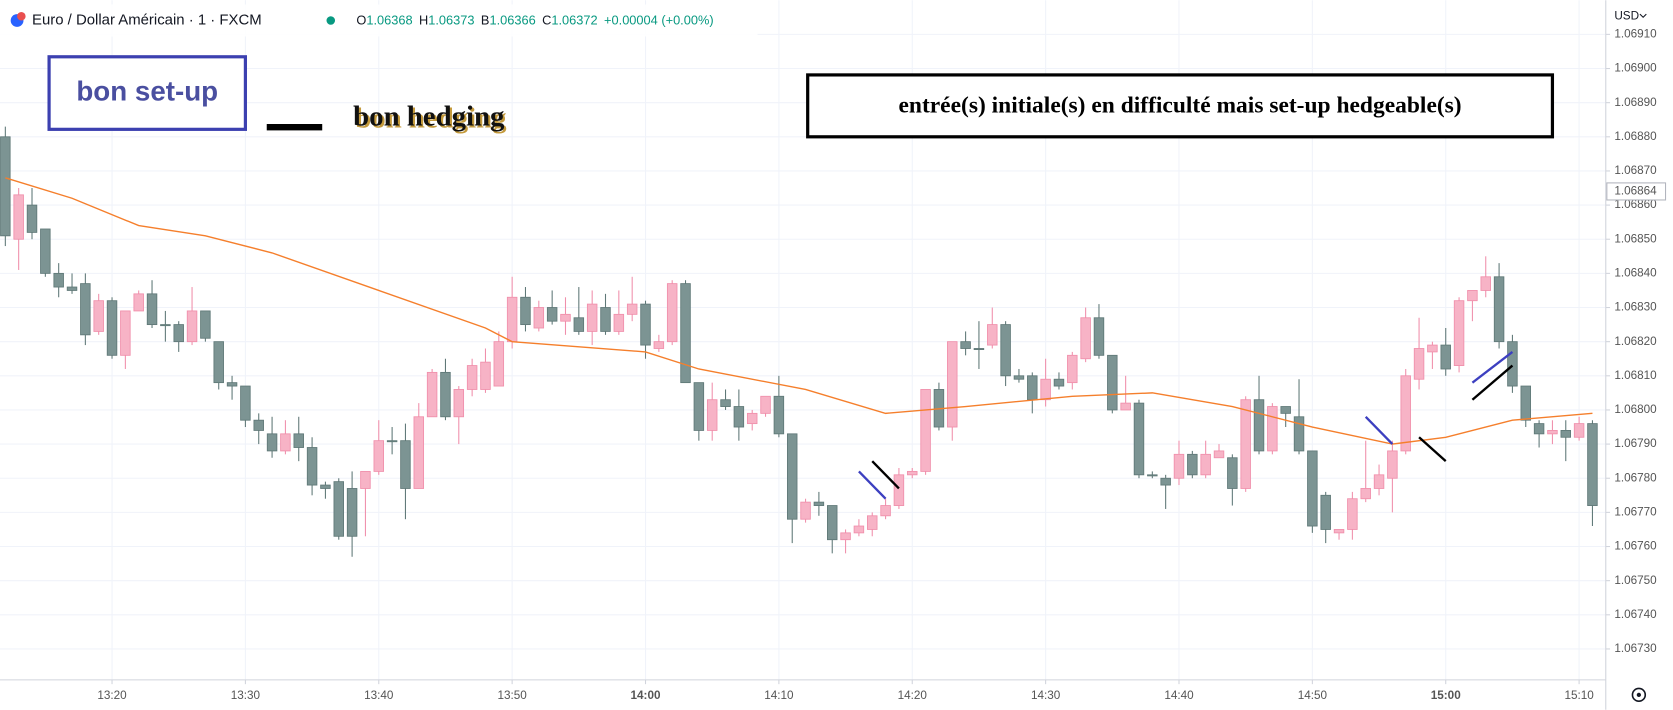  What do you see at coordinates (1579, 695) in the screenshot?
I see `x-tick-label: 15:10` at bounding box center [1579, 695].